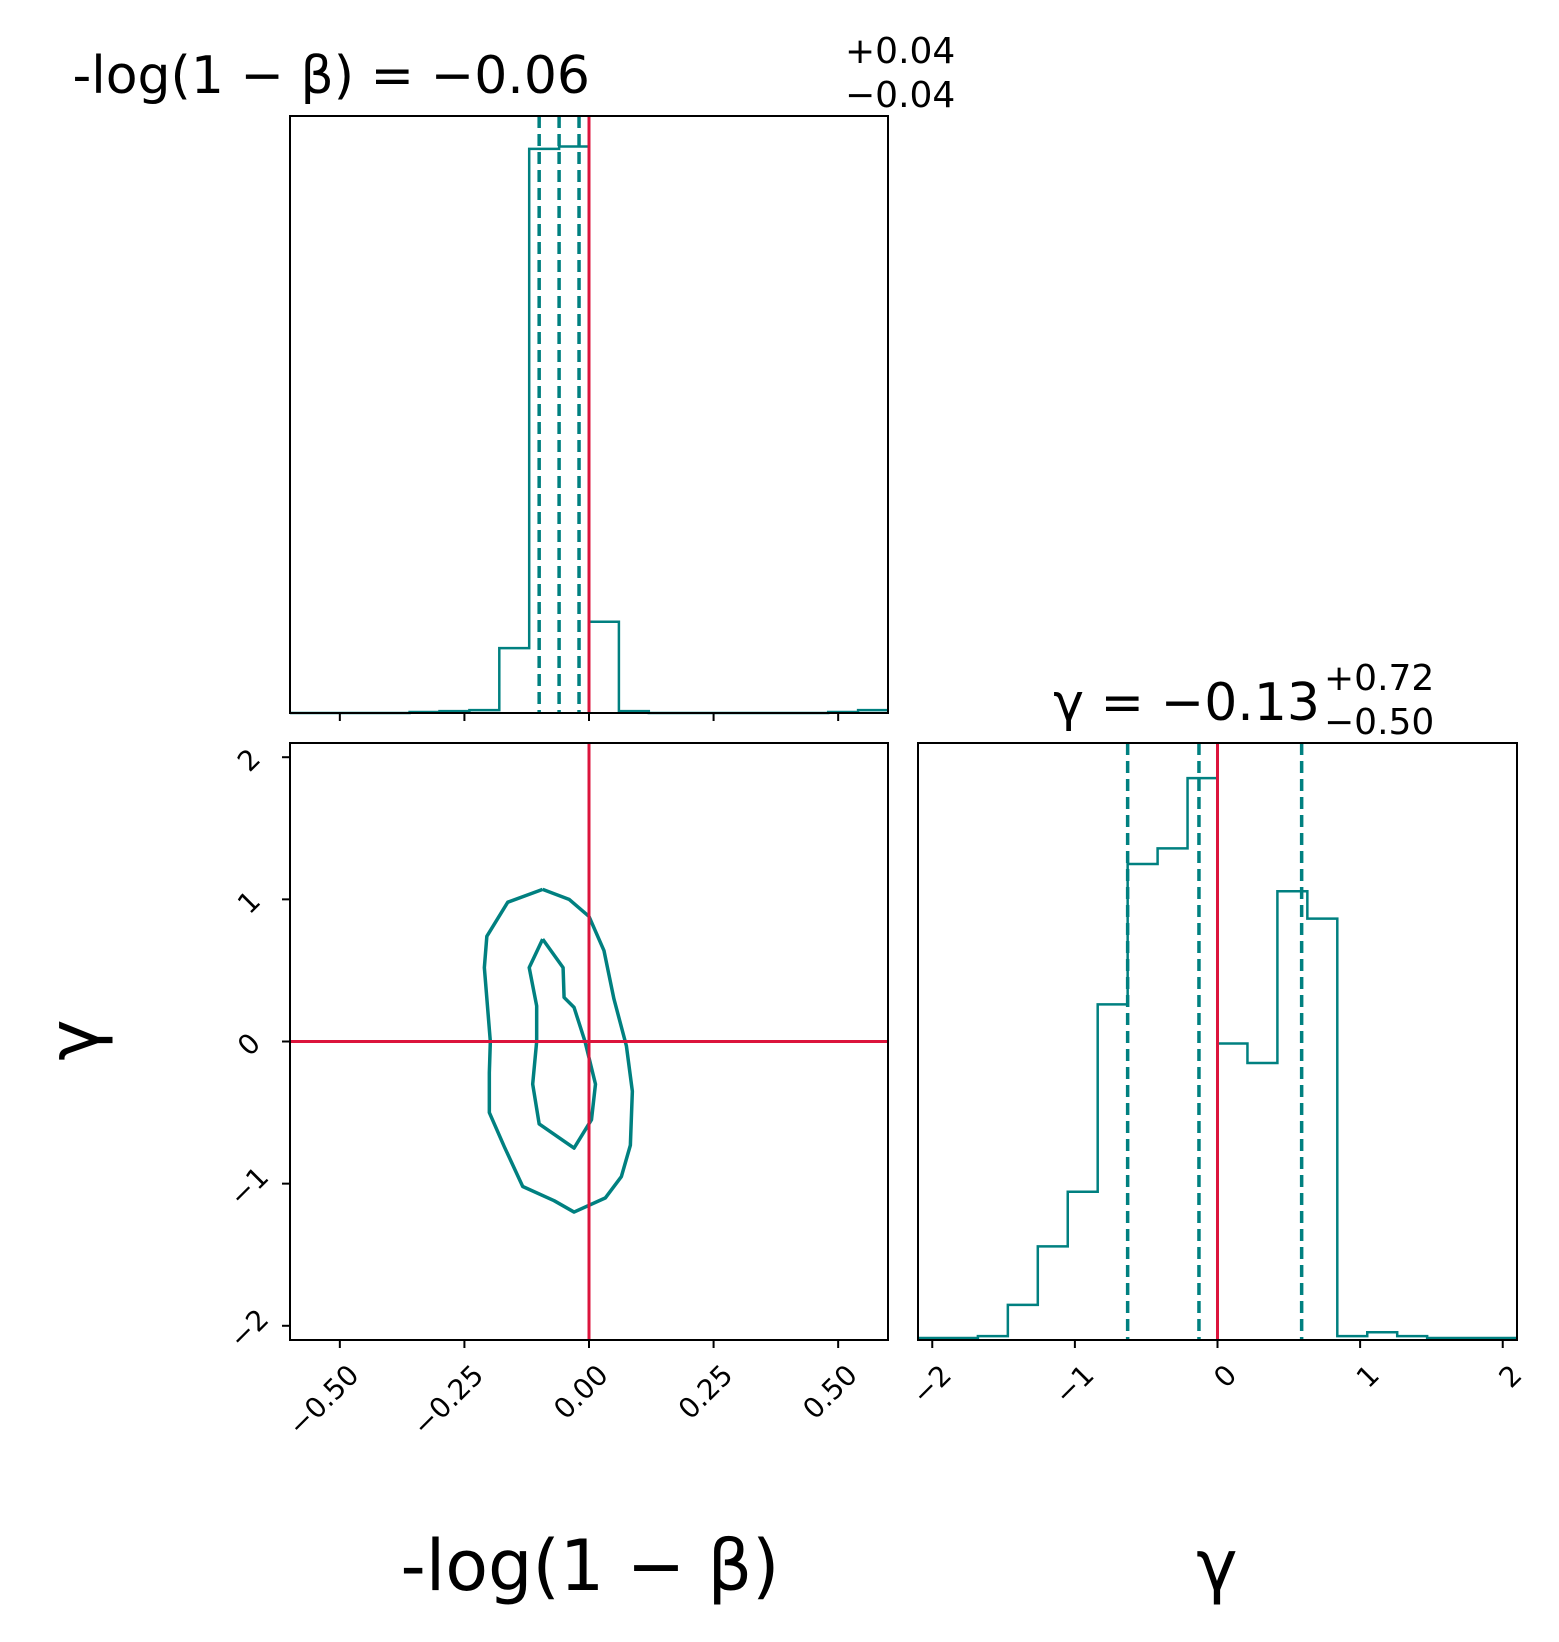 This screenshot has height=1642, width=1559. Describe the element at coordinates (562, 1044) in the screenshot. I see `contour-inner` at that location.